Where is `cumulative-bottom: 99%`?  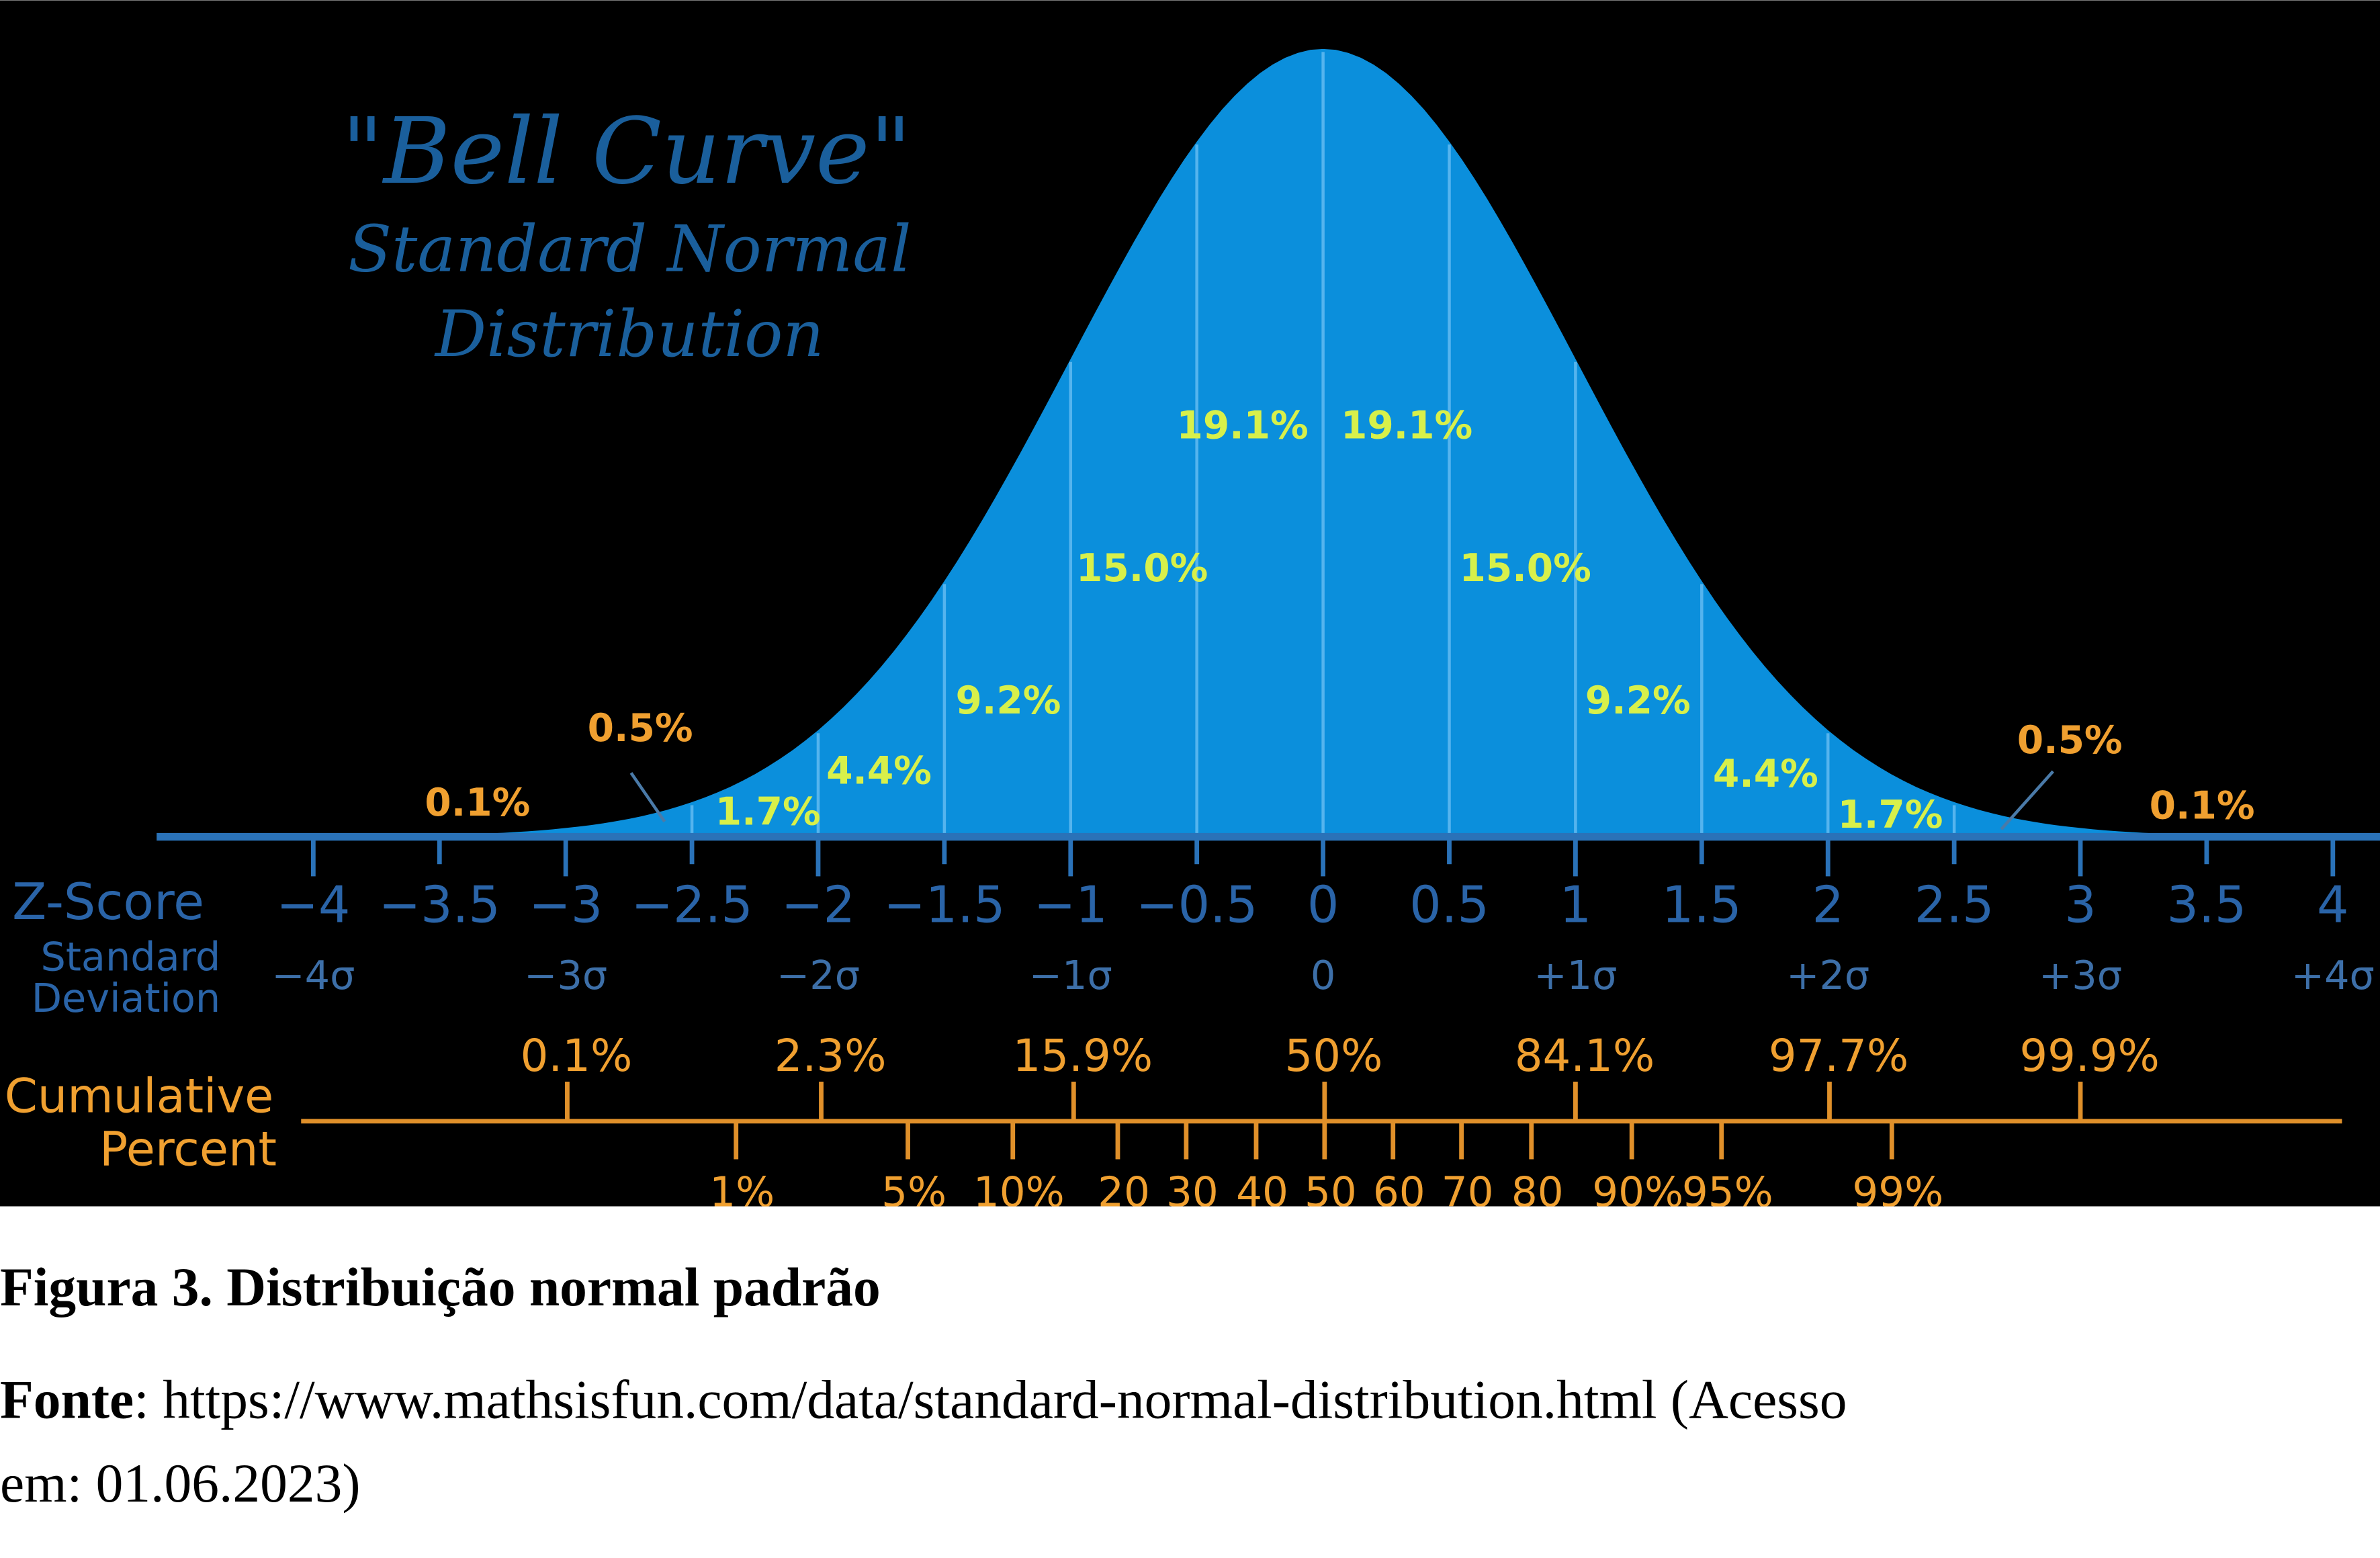 cumulative-bottom: 99% is located at coordinates (1897, 1193).